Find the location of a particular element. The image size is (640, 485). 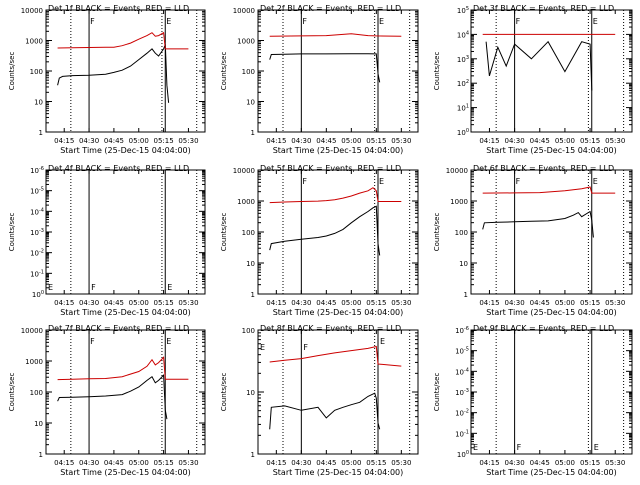

y-tick-label: 10000 is located at coordinates (32, 11).